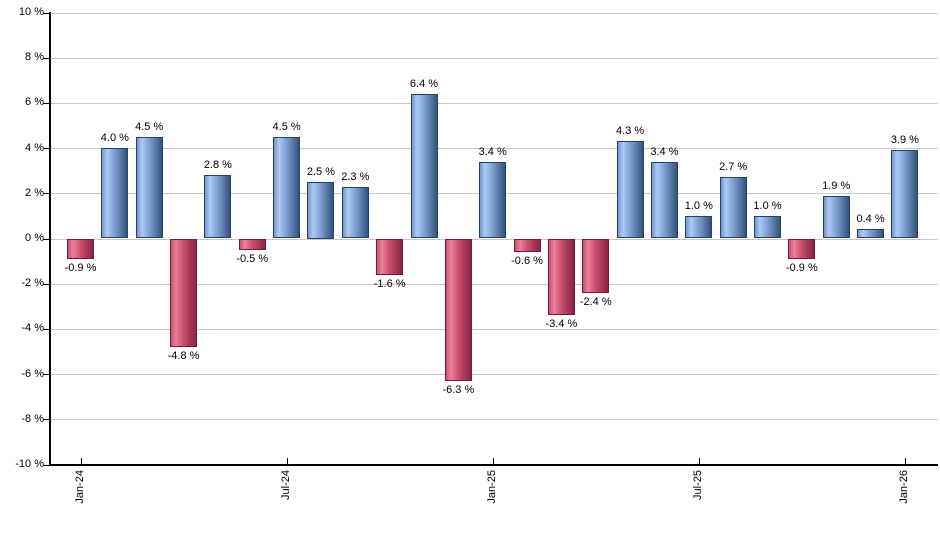 The height and width of the screenshot is (550, 940). I want to click on bar-value-label: 4.3 %, so click(630, 131).